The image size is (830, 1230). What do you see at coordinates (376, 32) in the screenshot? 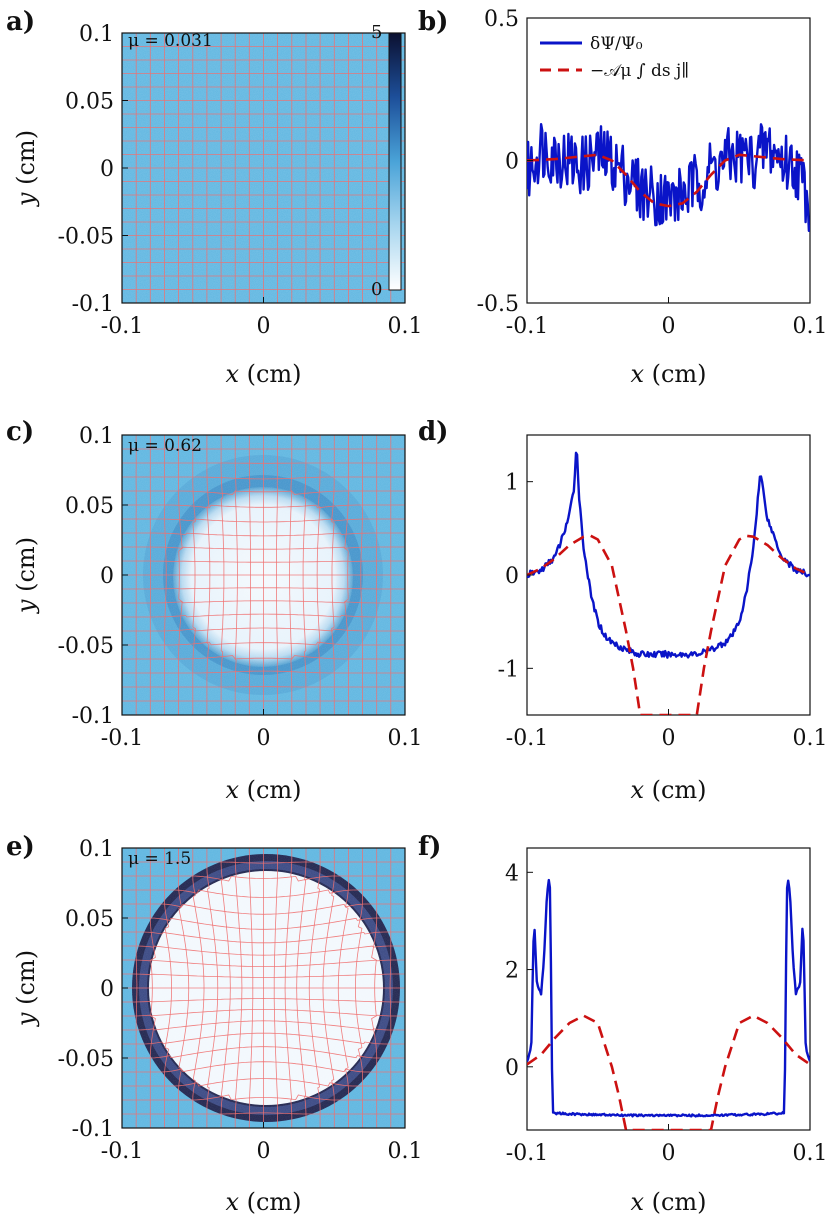
I see `colorbar-max-label: 5` at bounding box center [376, 32].